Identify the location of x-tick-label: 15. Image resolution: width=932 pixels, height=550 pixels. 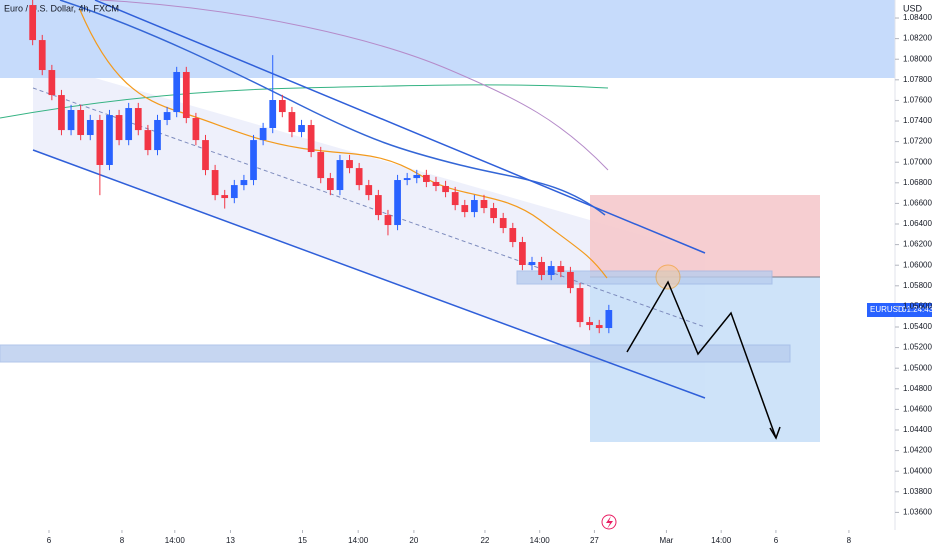
(302, 540).